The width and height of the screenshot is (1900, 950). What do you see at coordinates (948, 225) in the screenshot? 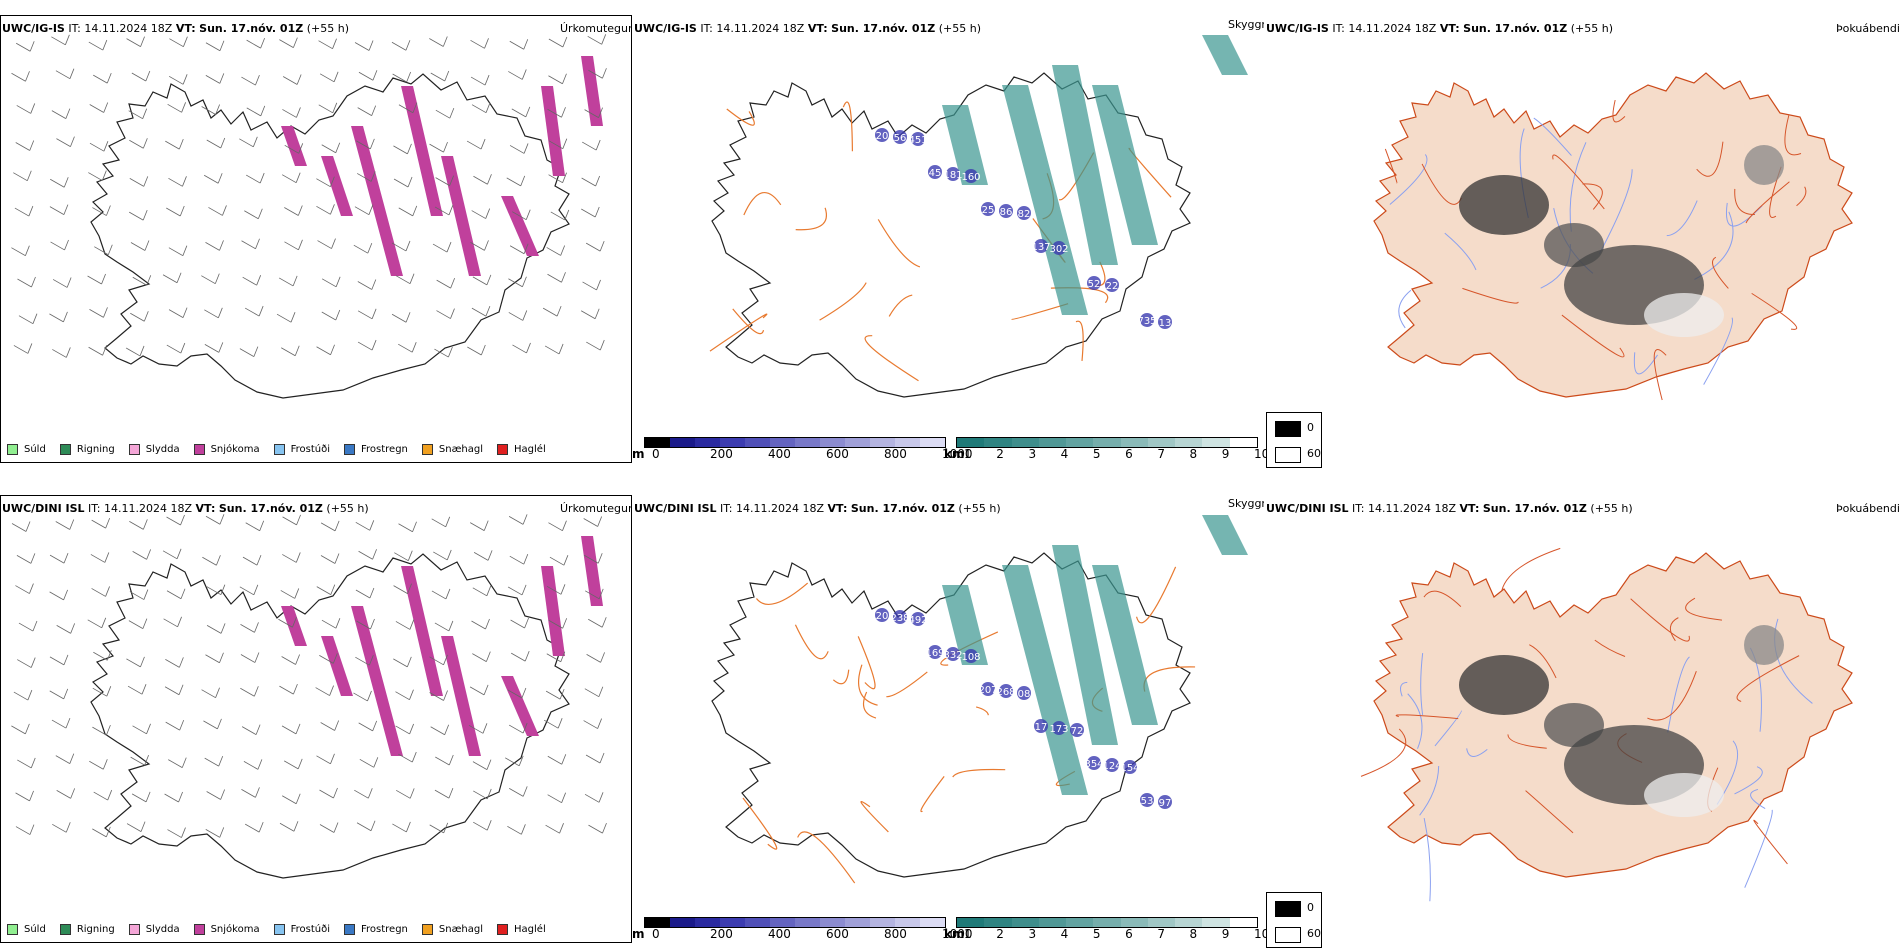
I see `visibility-panel-1: 20 45 25 137 52 735 56 181 86 302 22 13 451 160 82` at bounding box center [948, 225].